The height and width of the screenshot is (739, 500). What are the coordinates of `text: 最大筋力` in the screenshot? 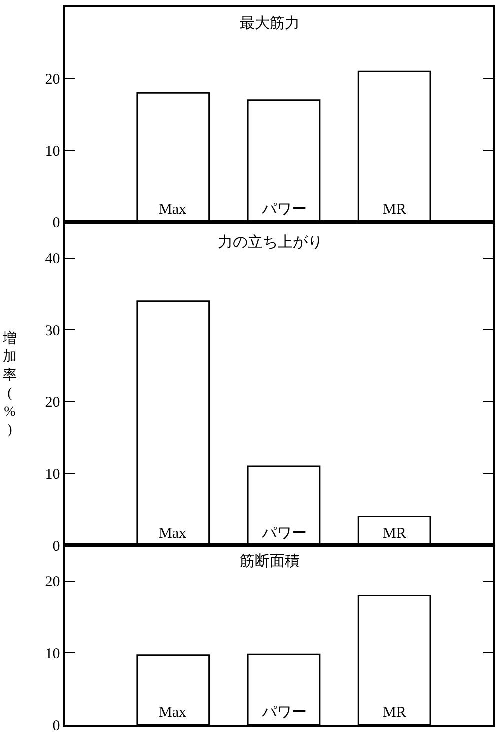 It's located at (270, 23).